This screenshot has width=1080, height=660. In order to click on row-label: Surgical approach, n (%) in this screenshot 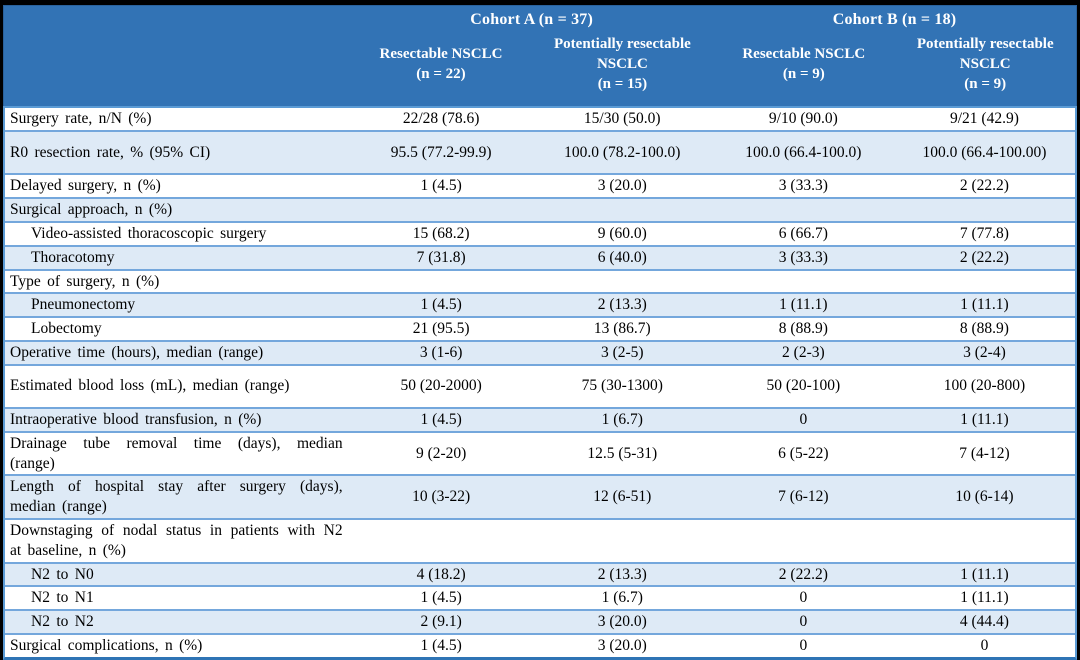, I will do `click(91, 210)`.